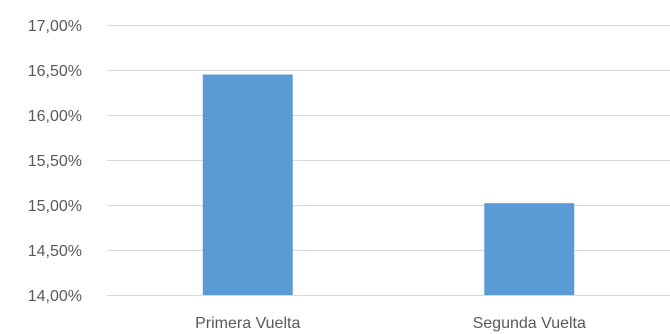 This screenshot has width=670, height=334. I want to click on y-tick-label: 14,50%, so click(55, 251).